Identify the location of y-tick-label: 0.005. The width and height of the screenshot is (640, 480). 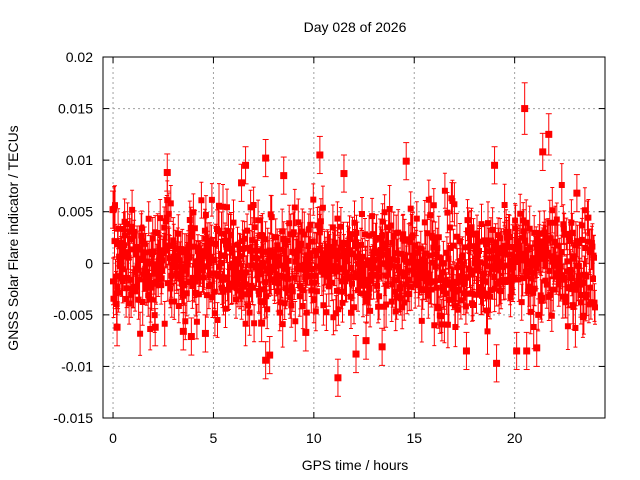
(75, 212).